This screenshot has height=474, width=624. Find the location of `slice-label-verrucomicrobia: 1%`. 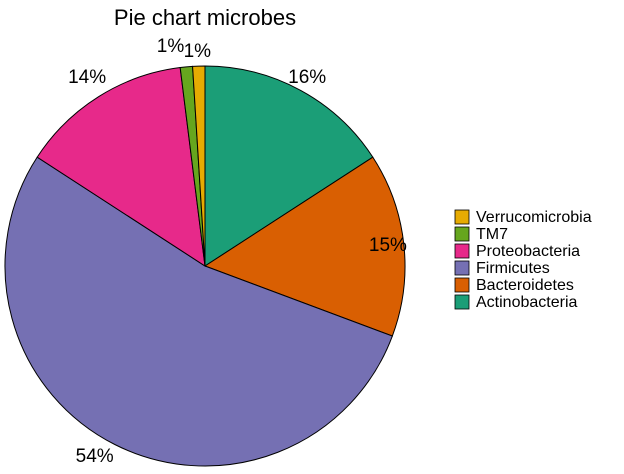

slice-label-verrucomicrobia: 1% is located at coordinates (198, 51).